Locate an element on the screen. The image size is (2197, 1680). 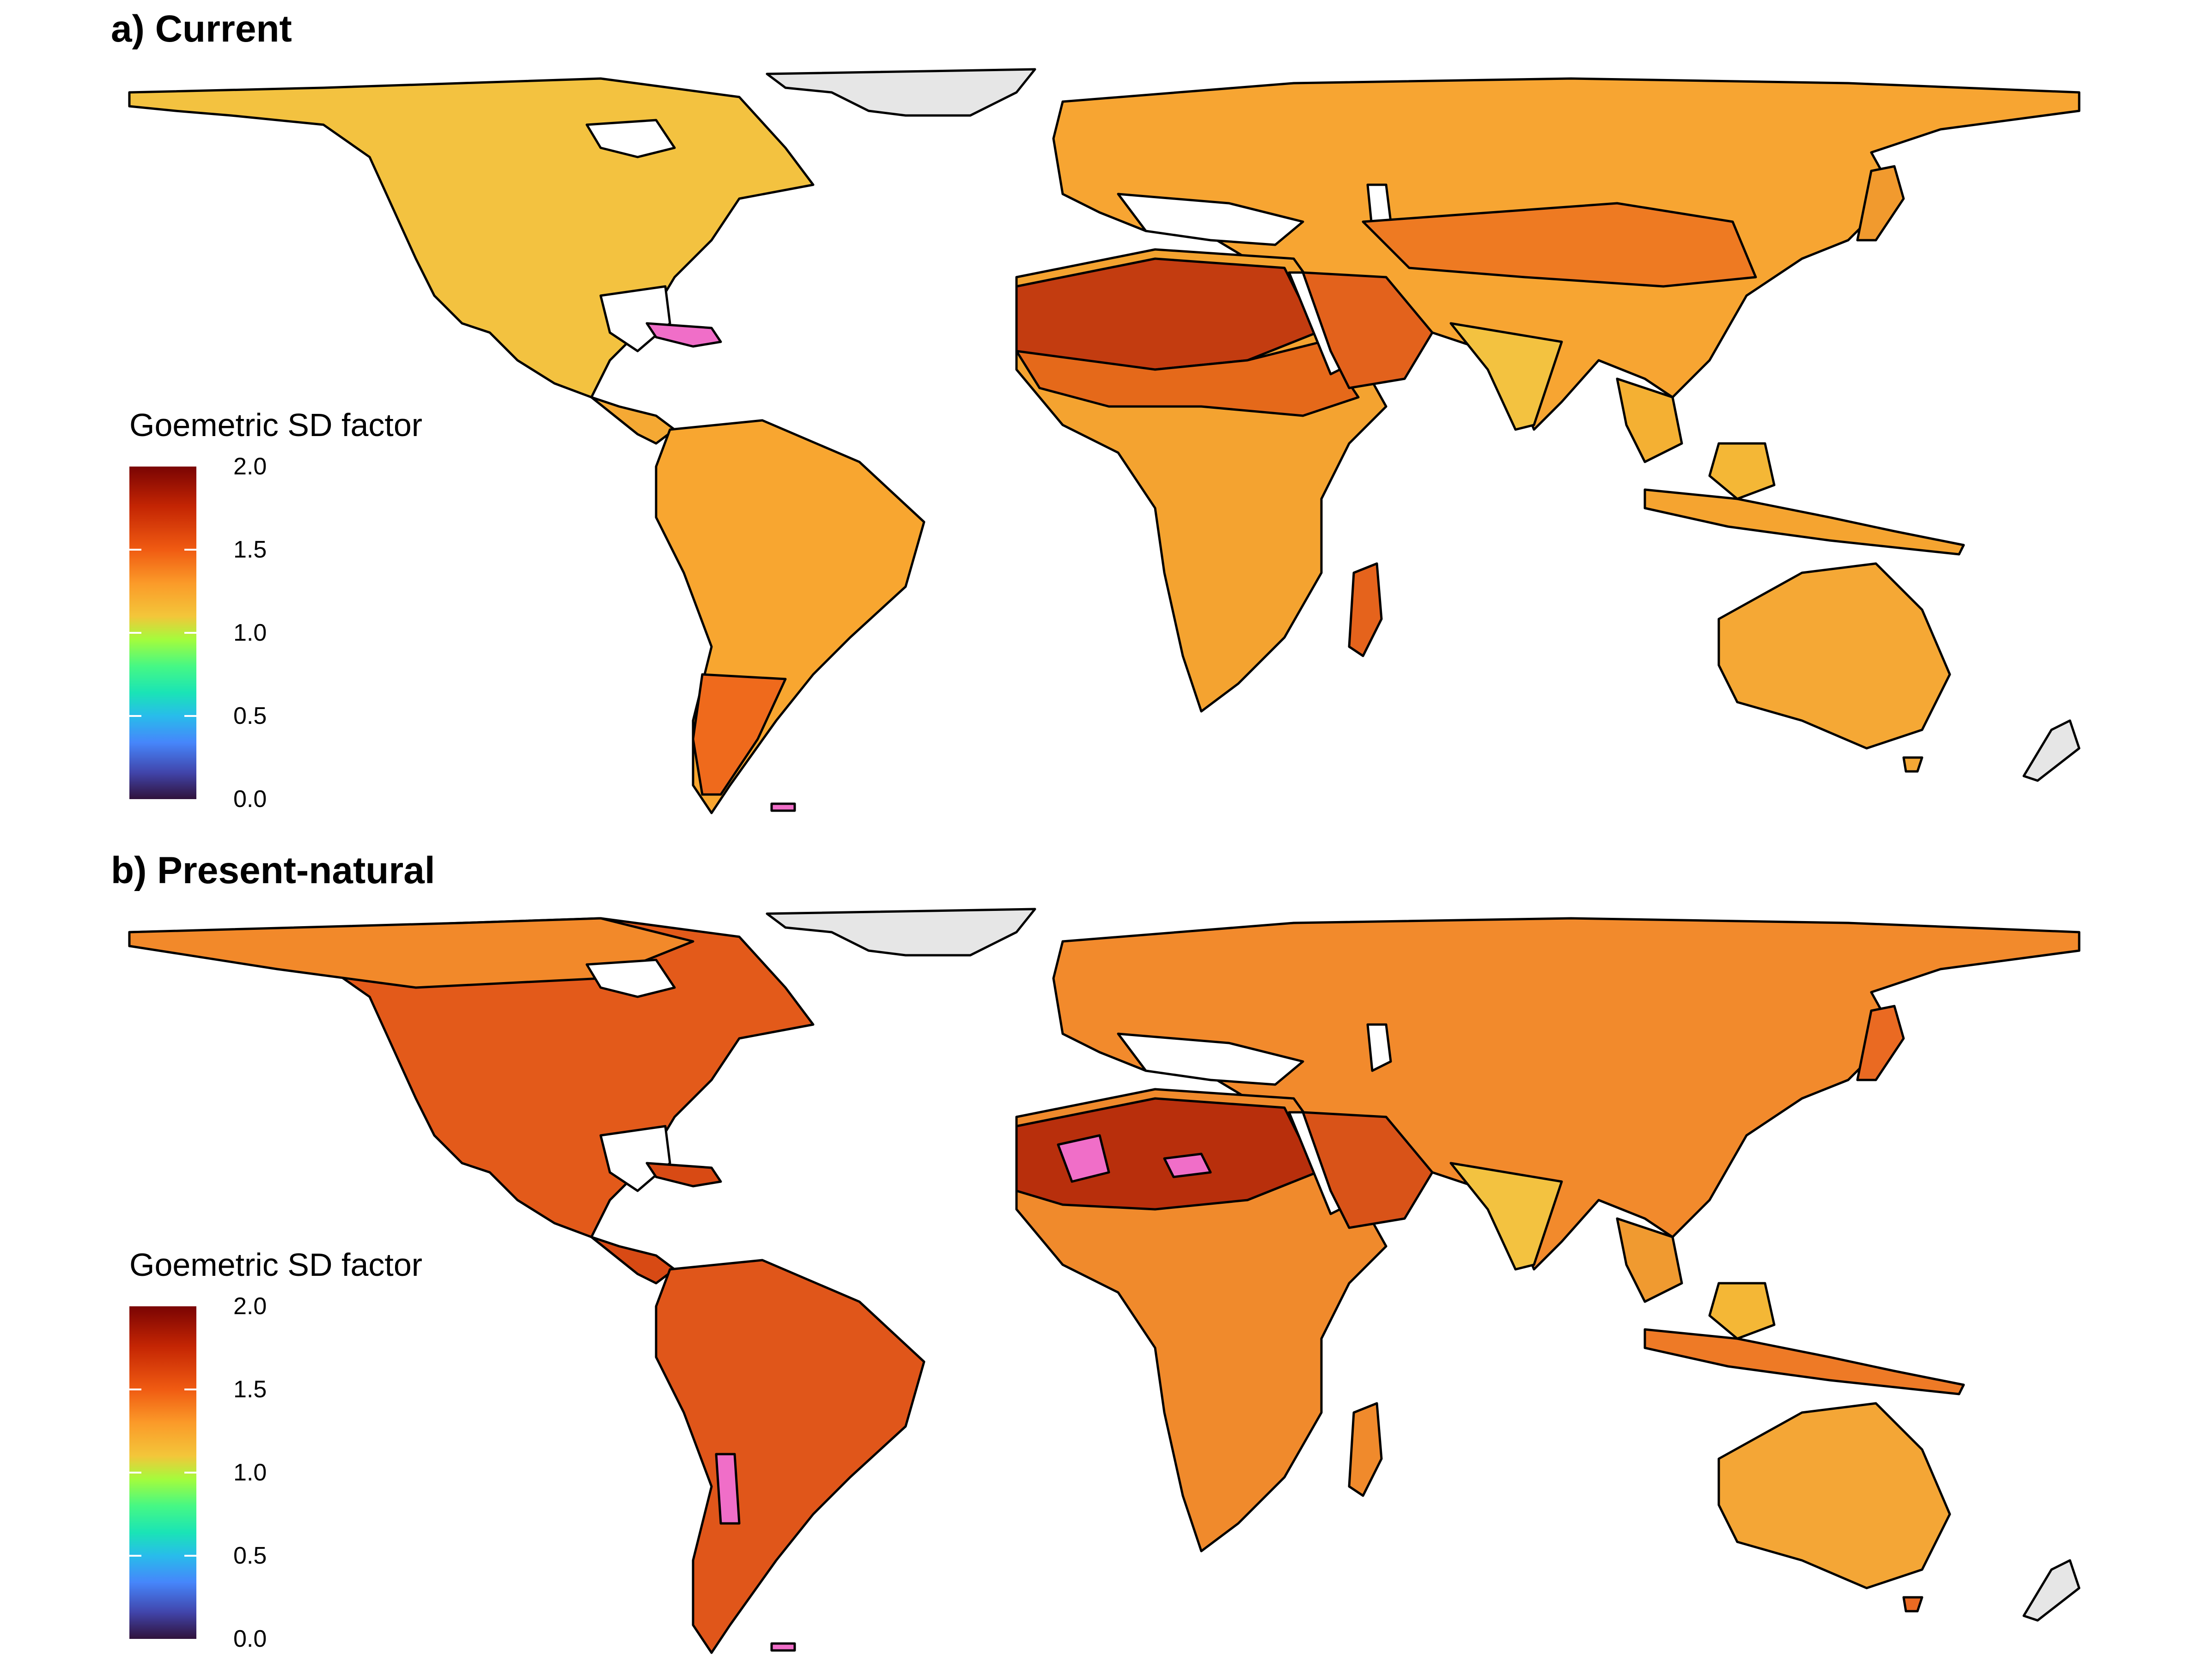
central-asia is located at coordinates (1559, 245).